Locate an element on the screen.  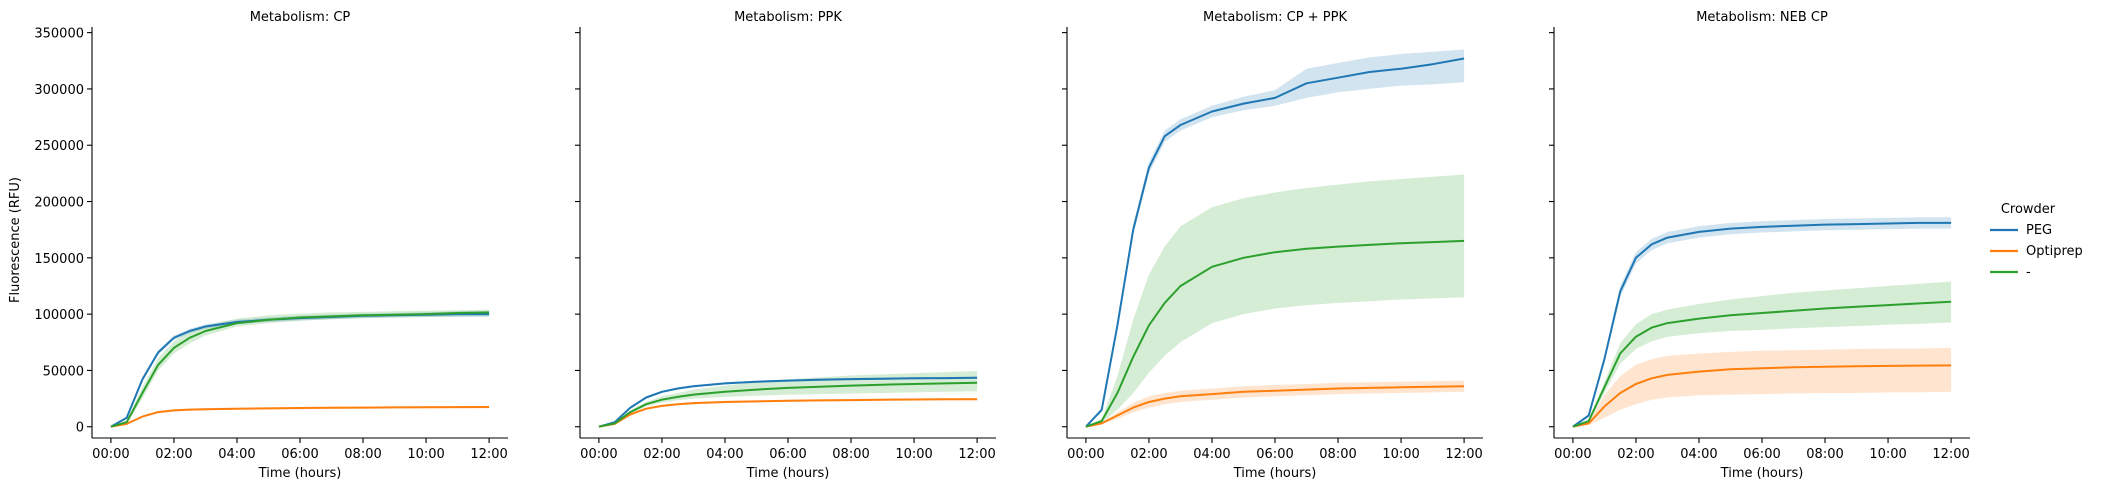
y-tick-label: 0 is located at coordinates (80, 428).